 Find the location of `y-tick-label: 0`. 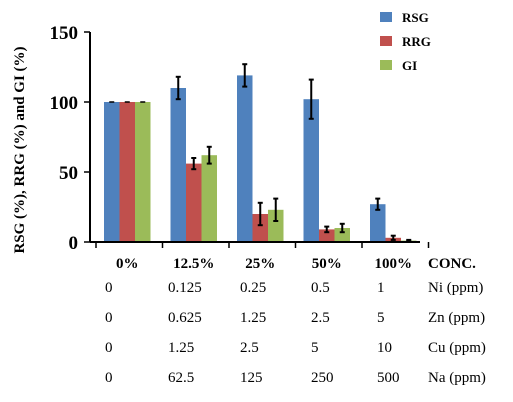

y-tick-label: 0 is located at coordinates (74, 243).